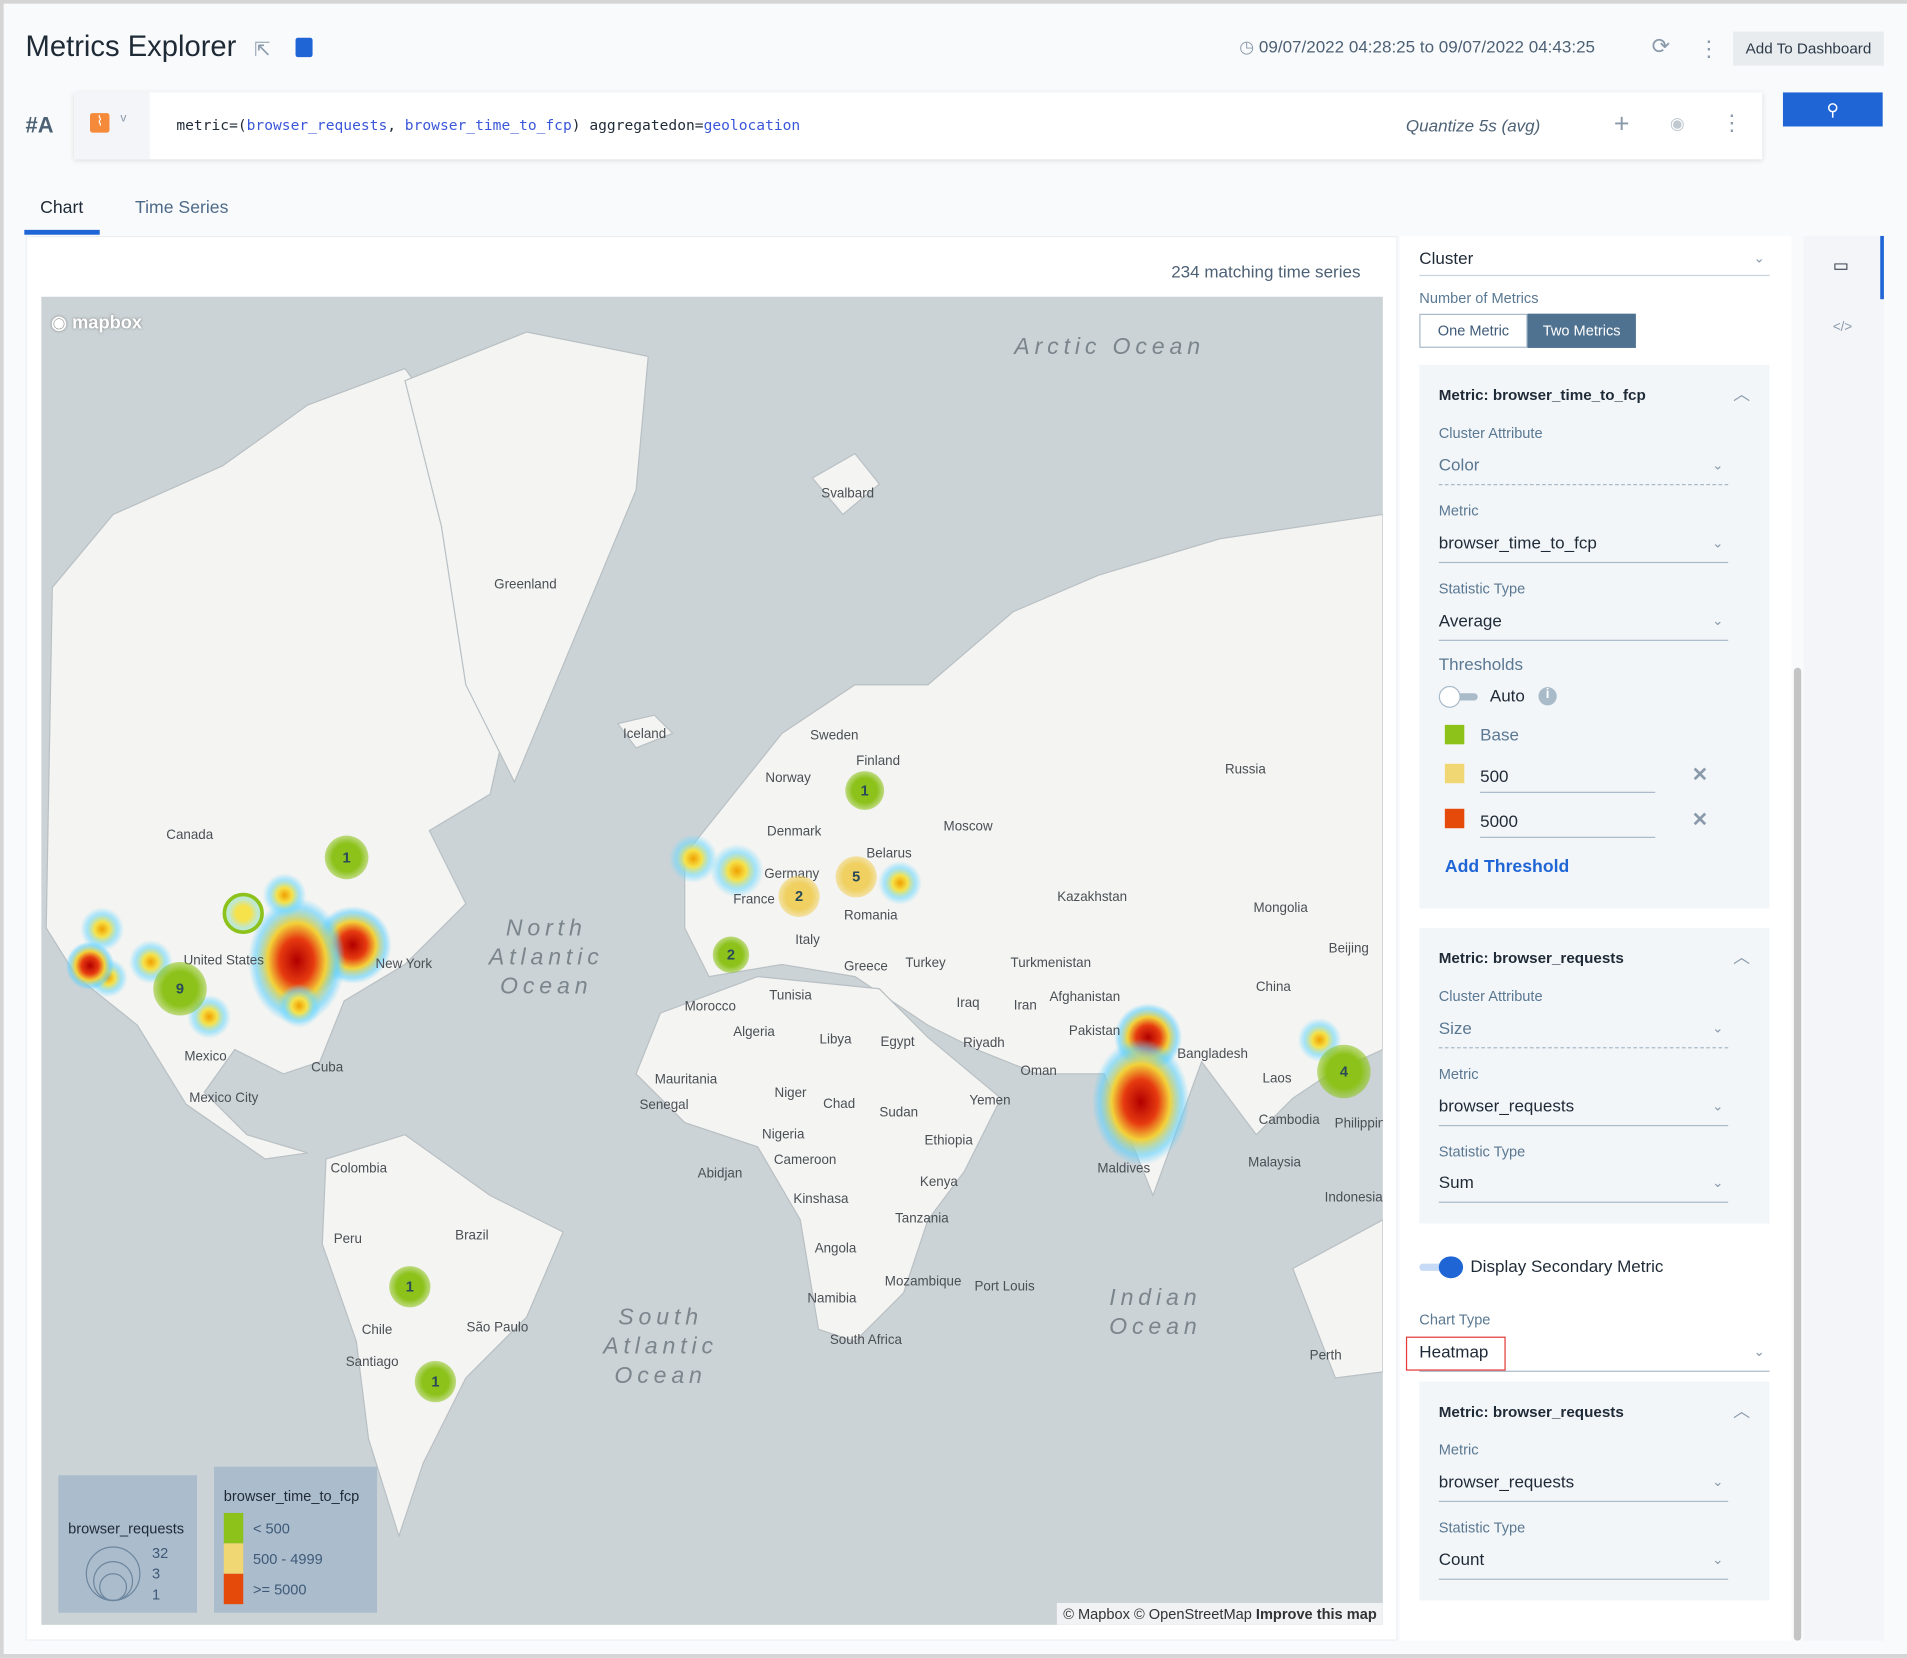  I want to click on highlight-box, so click(1455, 1353).